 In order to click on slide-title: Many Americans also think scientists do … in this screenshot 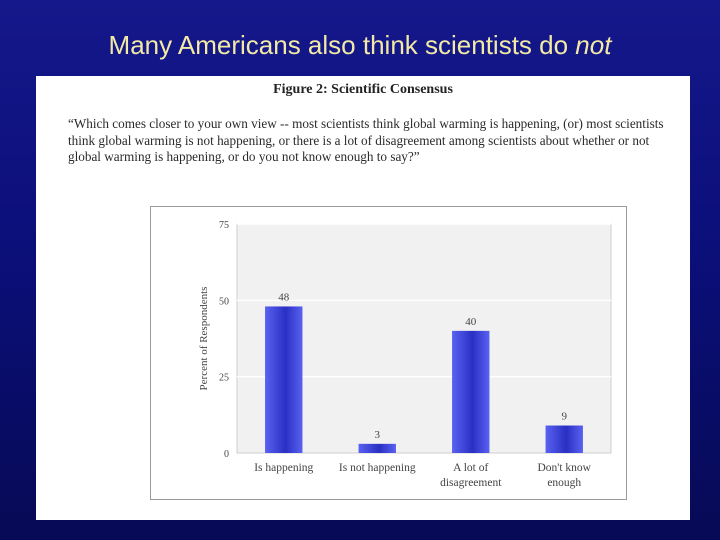, I will do `click(360, 45)`.